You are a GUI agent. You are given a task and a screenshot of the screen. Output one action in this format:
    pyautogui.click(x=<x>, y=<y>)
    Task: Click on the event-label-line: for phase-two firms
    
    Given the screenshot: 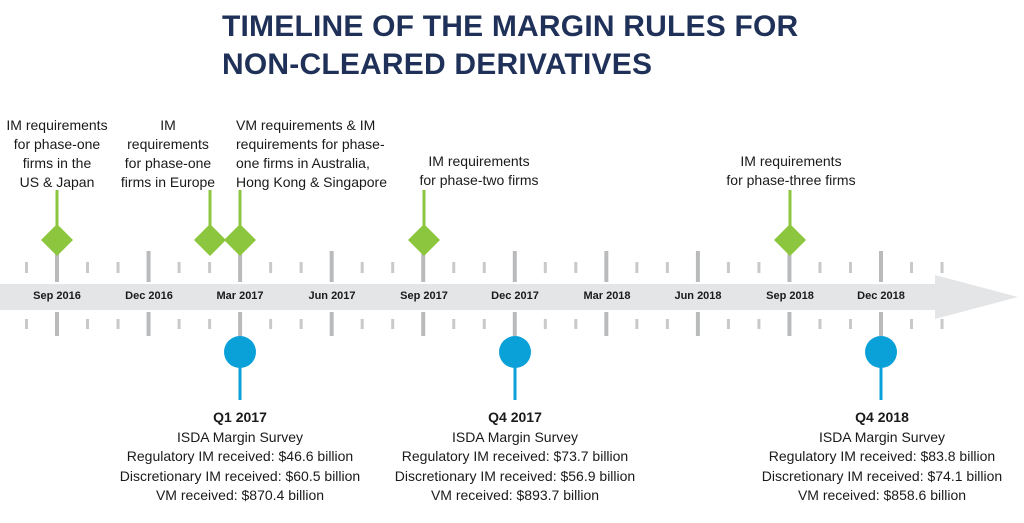 What is the action you would take?
    pyautogui.click(x=479, y=180)
    